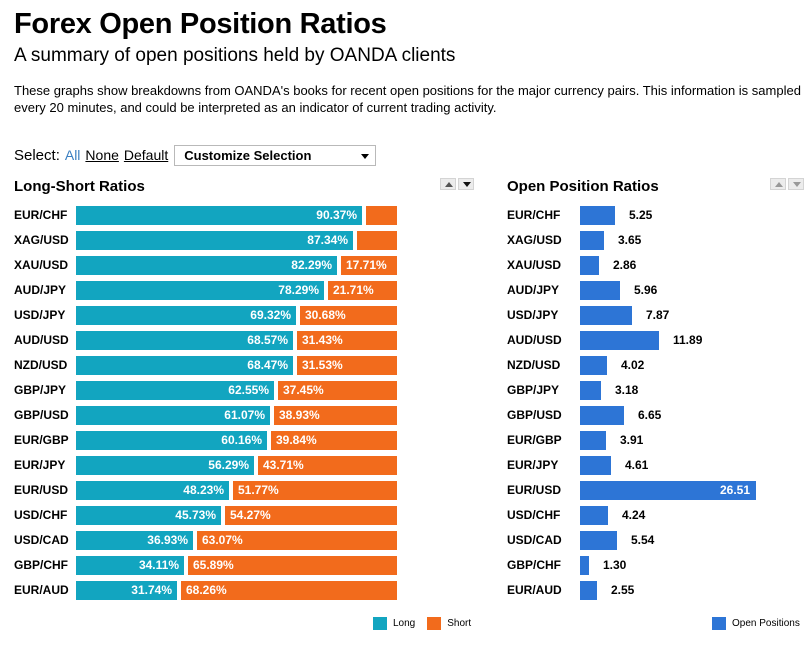 The width and height of the screenshot is (805, 653). What do you see at coordinates (40, 390) in the screenshot?
I see `long-short-pair-label: GBP/JPY` at bounding box center [40, 390].